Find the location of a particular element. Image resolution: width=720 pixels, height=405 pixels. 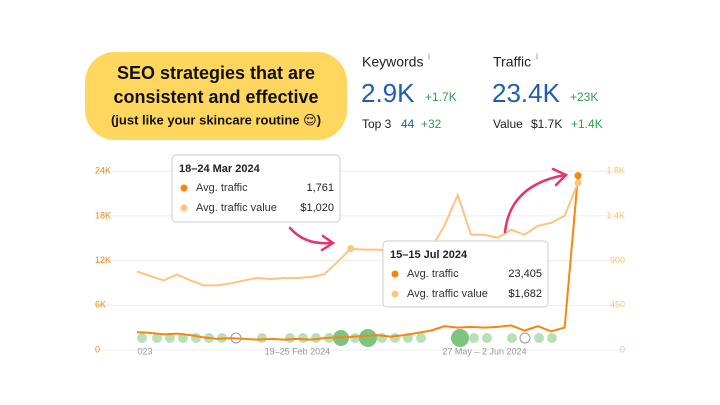

stat-change: +1.7K is located at coordinates (441, 97).